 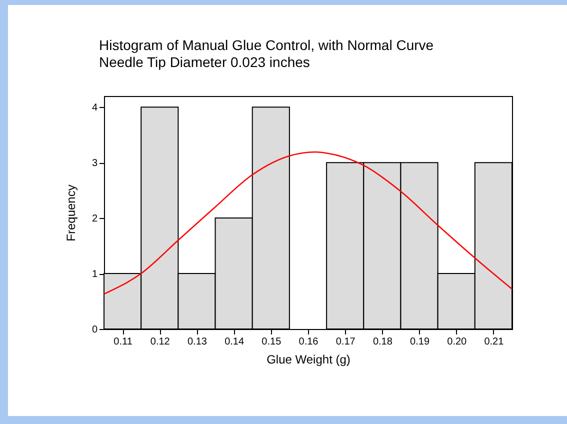 What do you see at coordinates (123, 342) in the screenshot?
I see `x-tick-label: 0.11` at bounding box center [123, 342].